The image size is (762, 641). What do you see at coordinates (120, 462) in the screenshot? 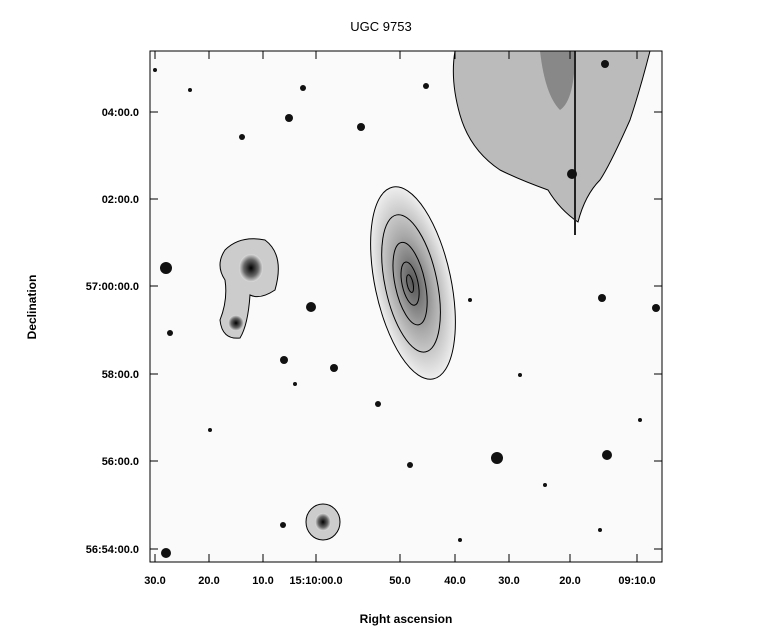
I see `y-tick-label: 56:00.0` at bounding box center [120, 462].